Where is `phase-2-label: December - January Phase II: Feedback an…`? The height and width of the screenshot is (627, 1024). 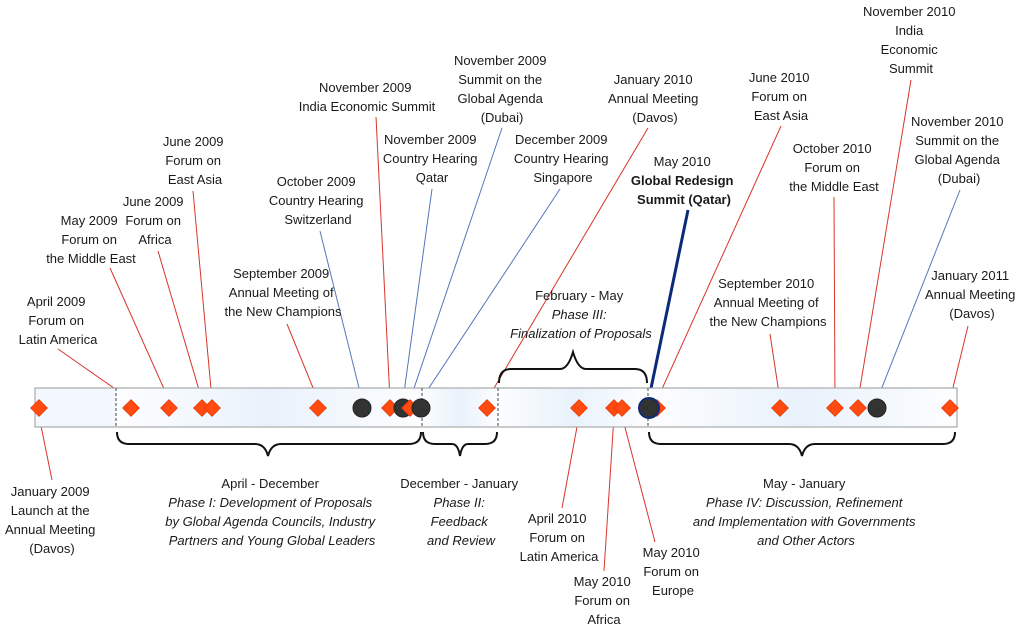
phase-2-label: December - January Phase II: Feedback an… is located at coordinates (460, 512).